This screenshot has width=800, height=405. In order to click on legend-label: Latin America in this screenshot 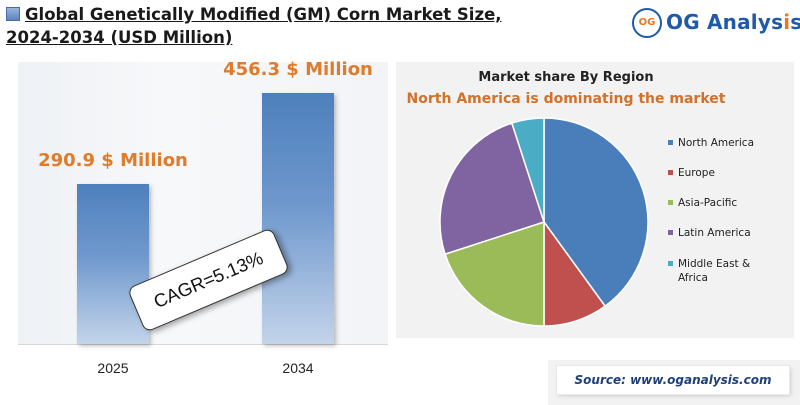, I will do `click(714, 233)`.